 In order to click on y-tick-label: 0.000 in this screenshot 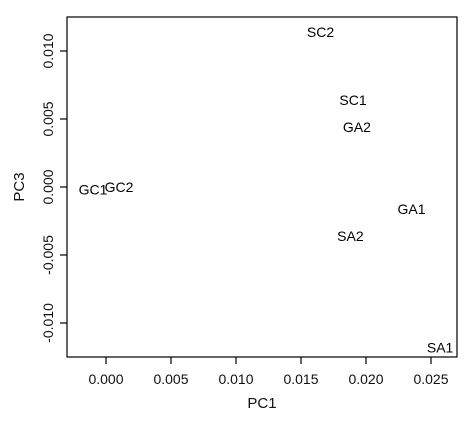, I will do `click(48, 186)`.